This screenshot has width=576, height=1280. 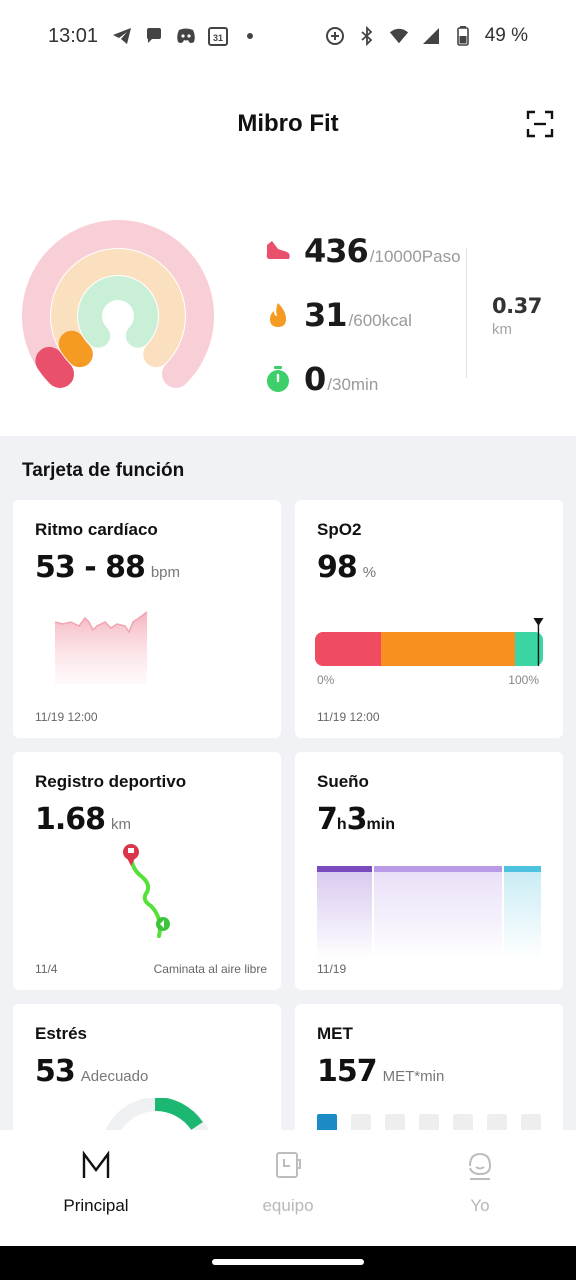 What do you see at coordinates (502, 329) in the screenshot?
I see `distance-unit: km` at bounding box center [502, 329].